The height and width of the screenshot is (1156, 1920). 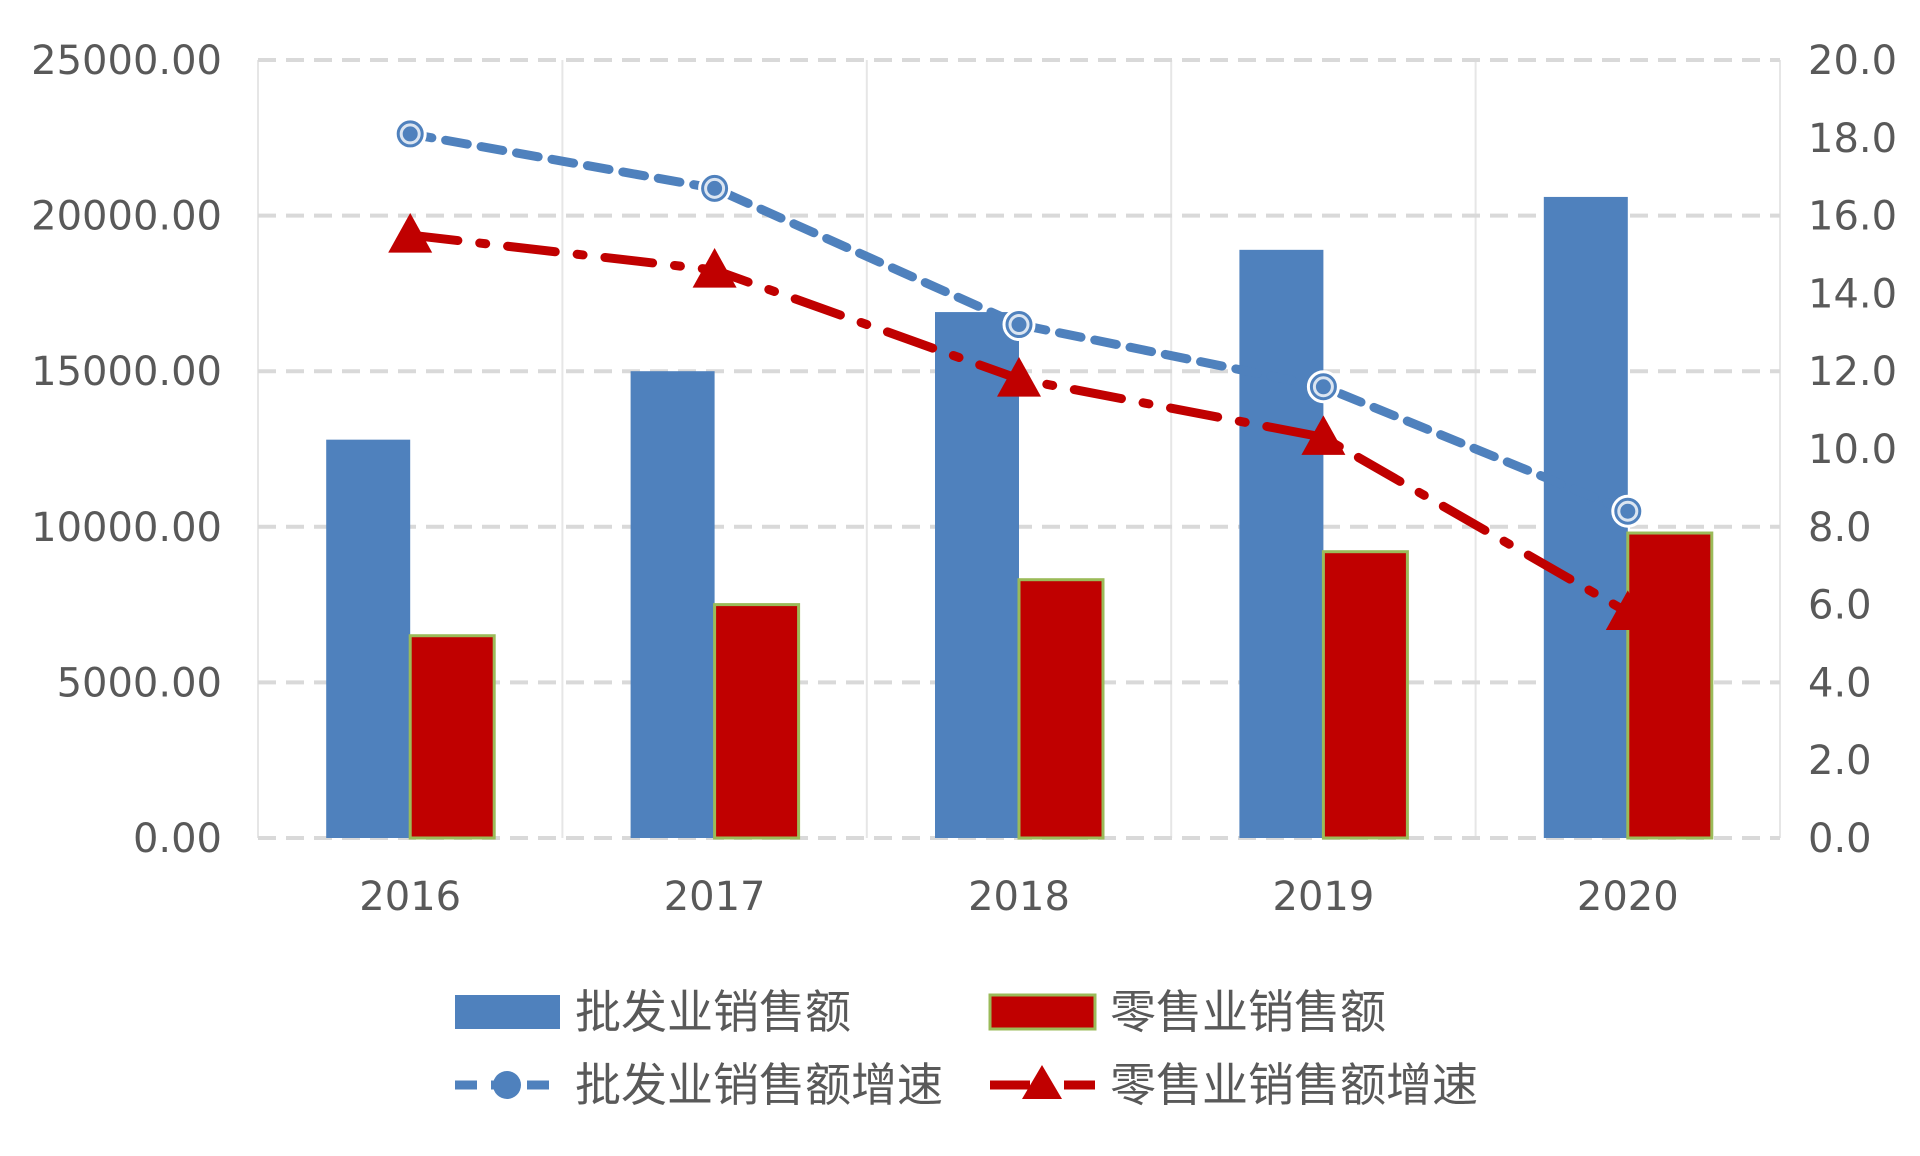 I want to click on y-left-tick-label: 25000.00, so click(x=126, y=61).